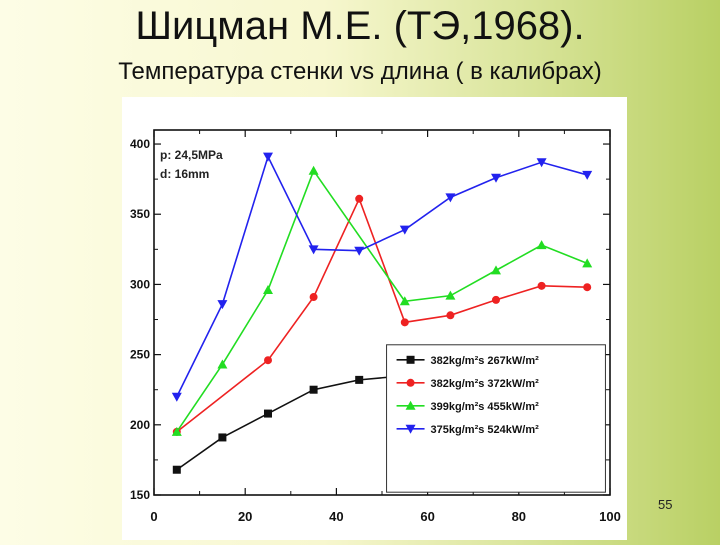  What do you see at coordinates (485, 361) in the screenshot?
I see `legend-label: 382kg/m²s 267kW/m²` at bounding box center [485, 361].